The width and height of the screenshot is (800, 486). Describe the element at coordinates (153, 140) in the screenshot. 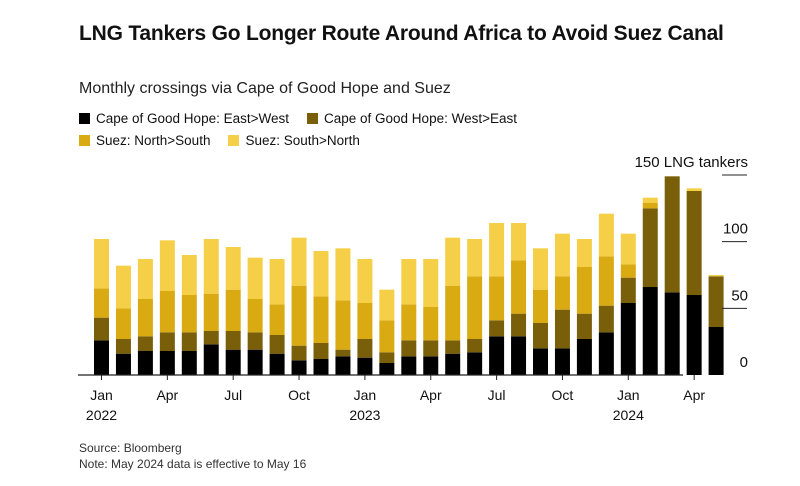

I see `legend-label: Suez: North>South` at that location.